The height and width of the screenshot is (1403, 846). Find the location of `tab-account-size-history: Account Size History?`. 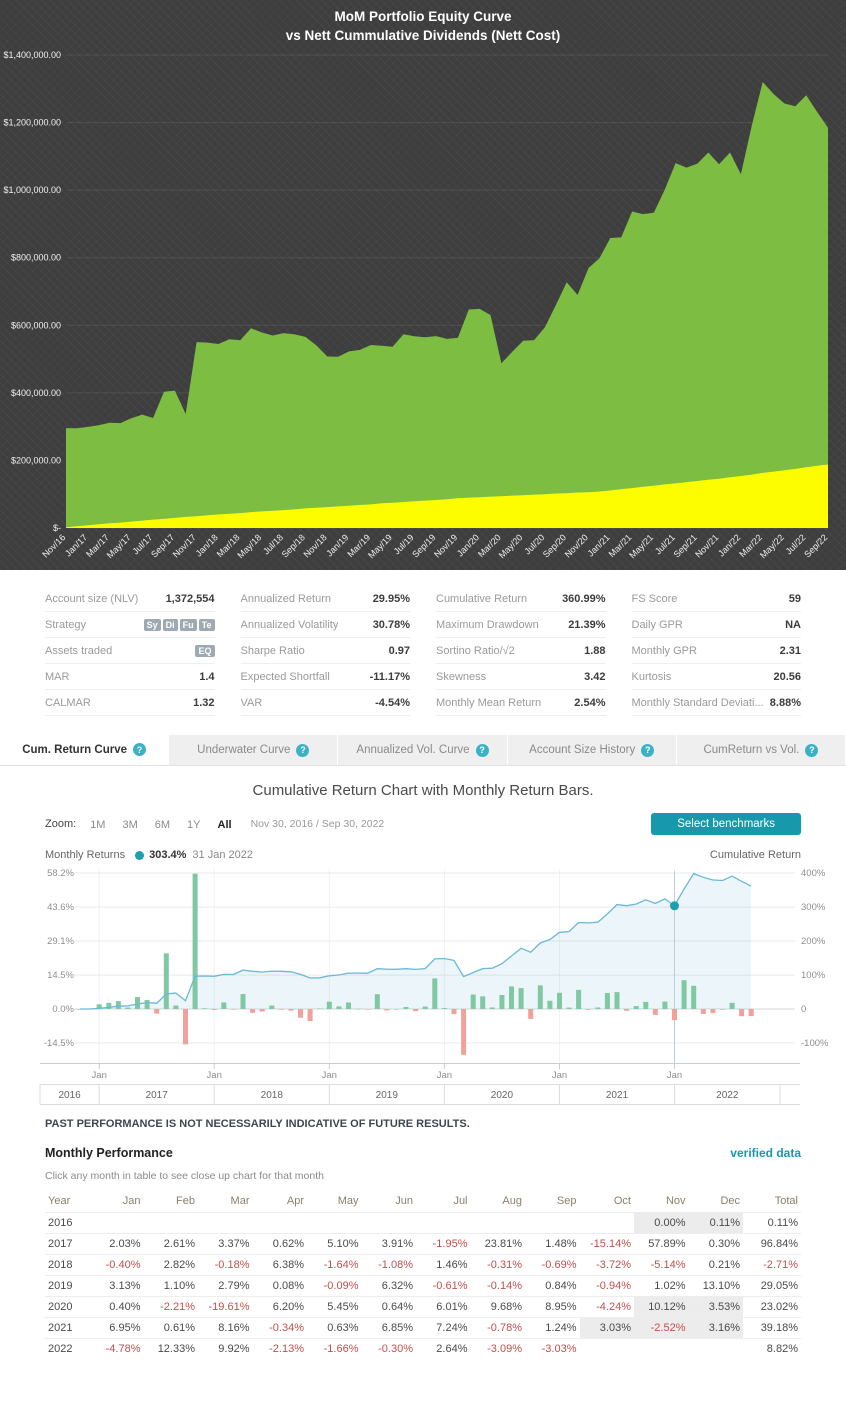

tab-account-size-history: Account Size History? is located at coordinates (592, 750).